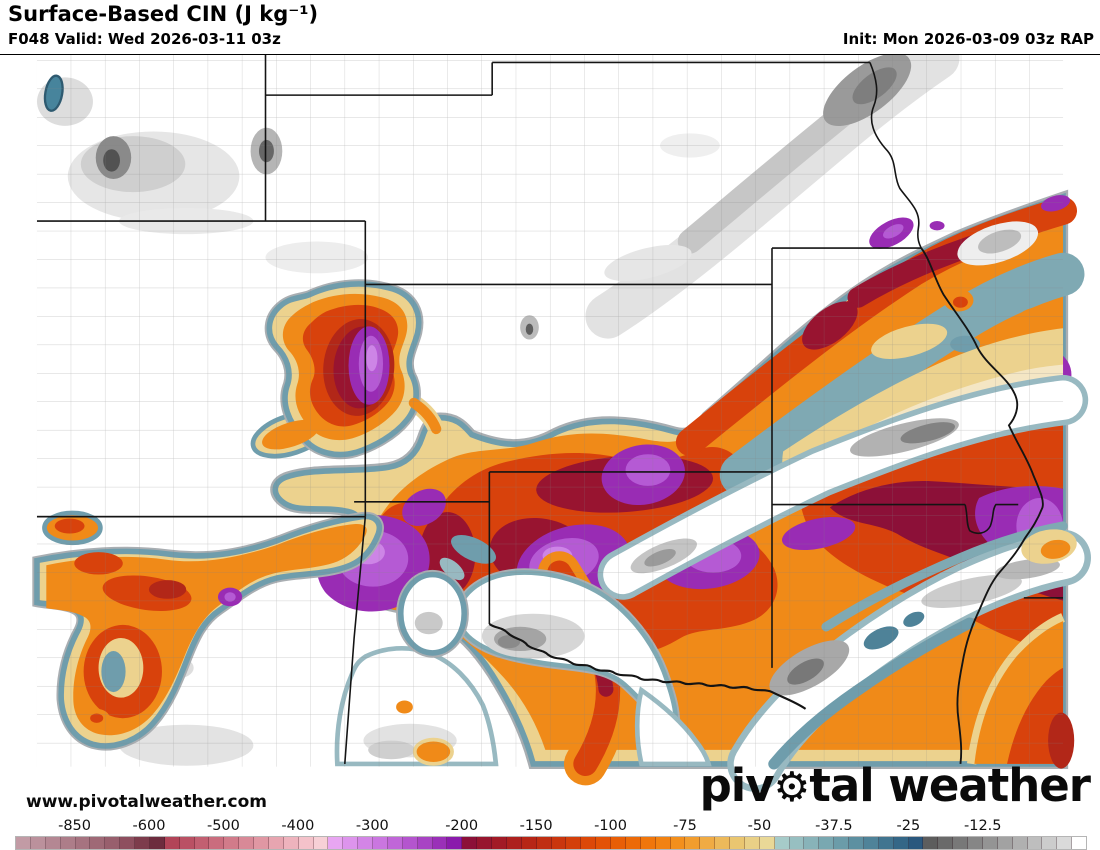 Image resolution: width=1100 pixels, height=850 pixels. I want to click on colorbar-tick: -300, so click(372, 826).